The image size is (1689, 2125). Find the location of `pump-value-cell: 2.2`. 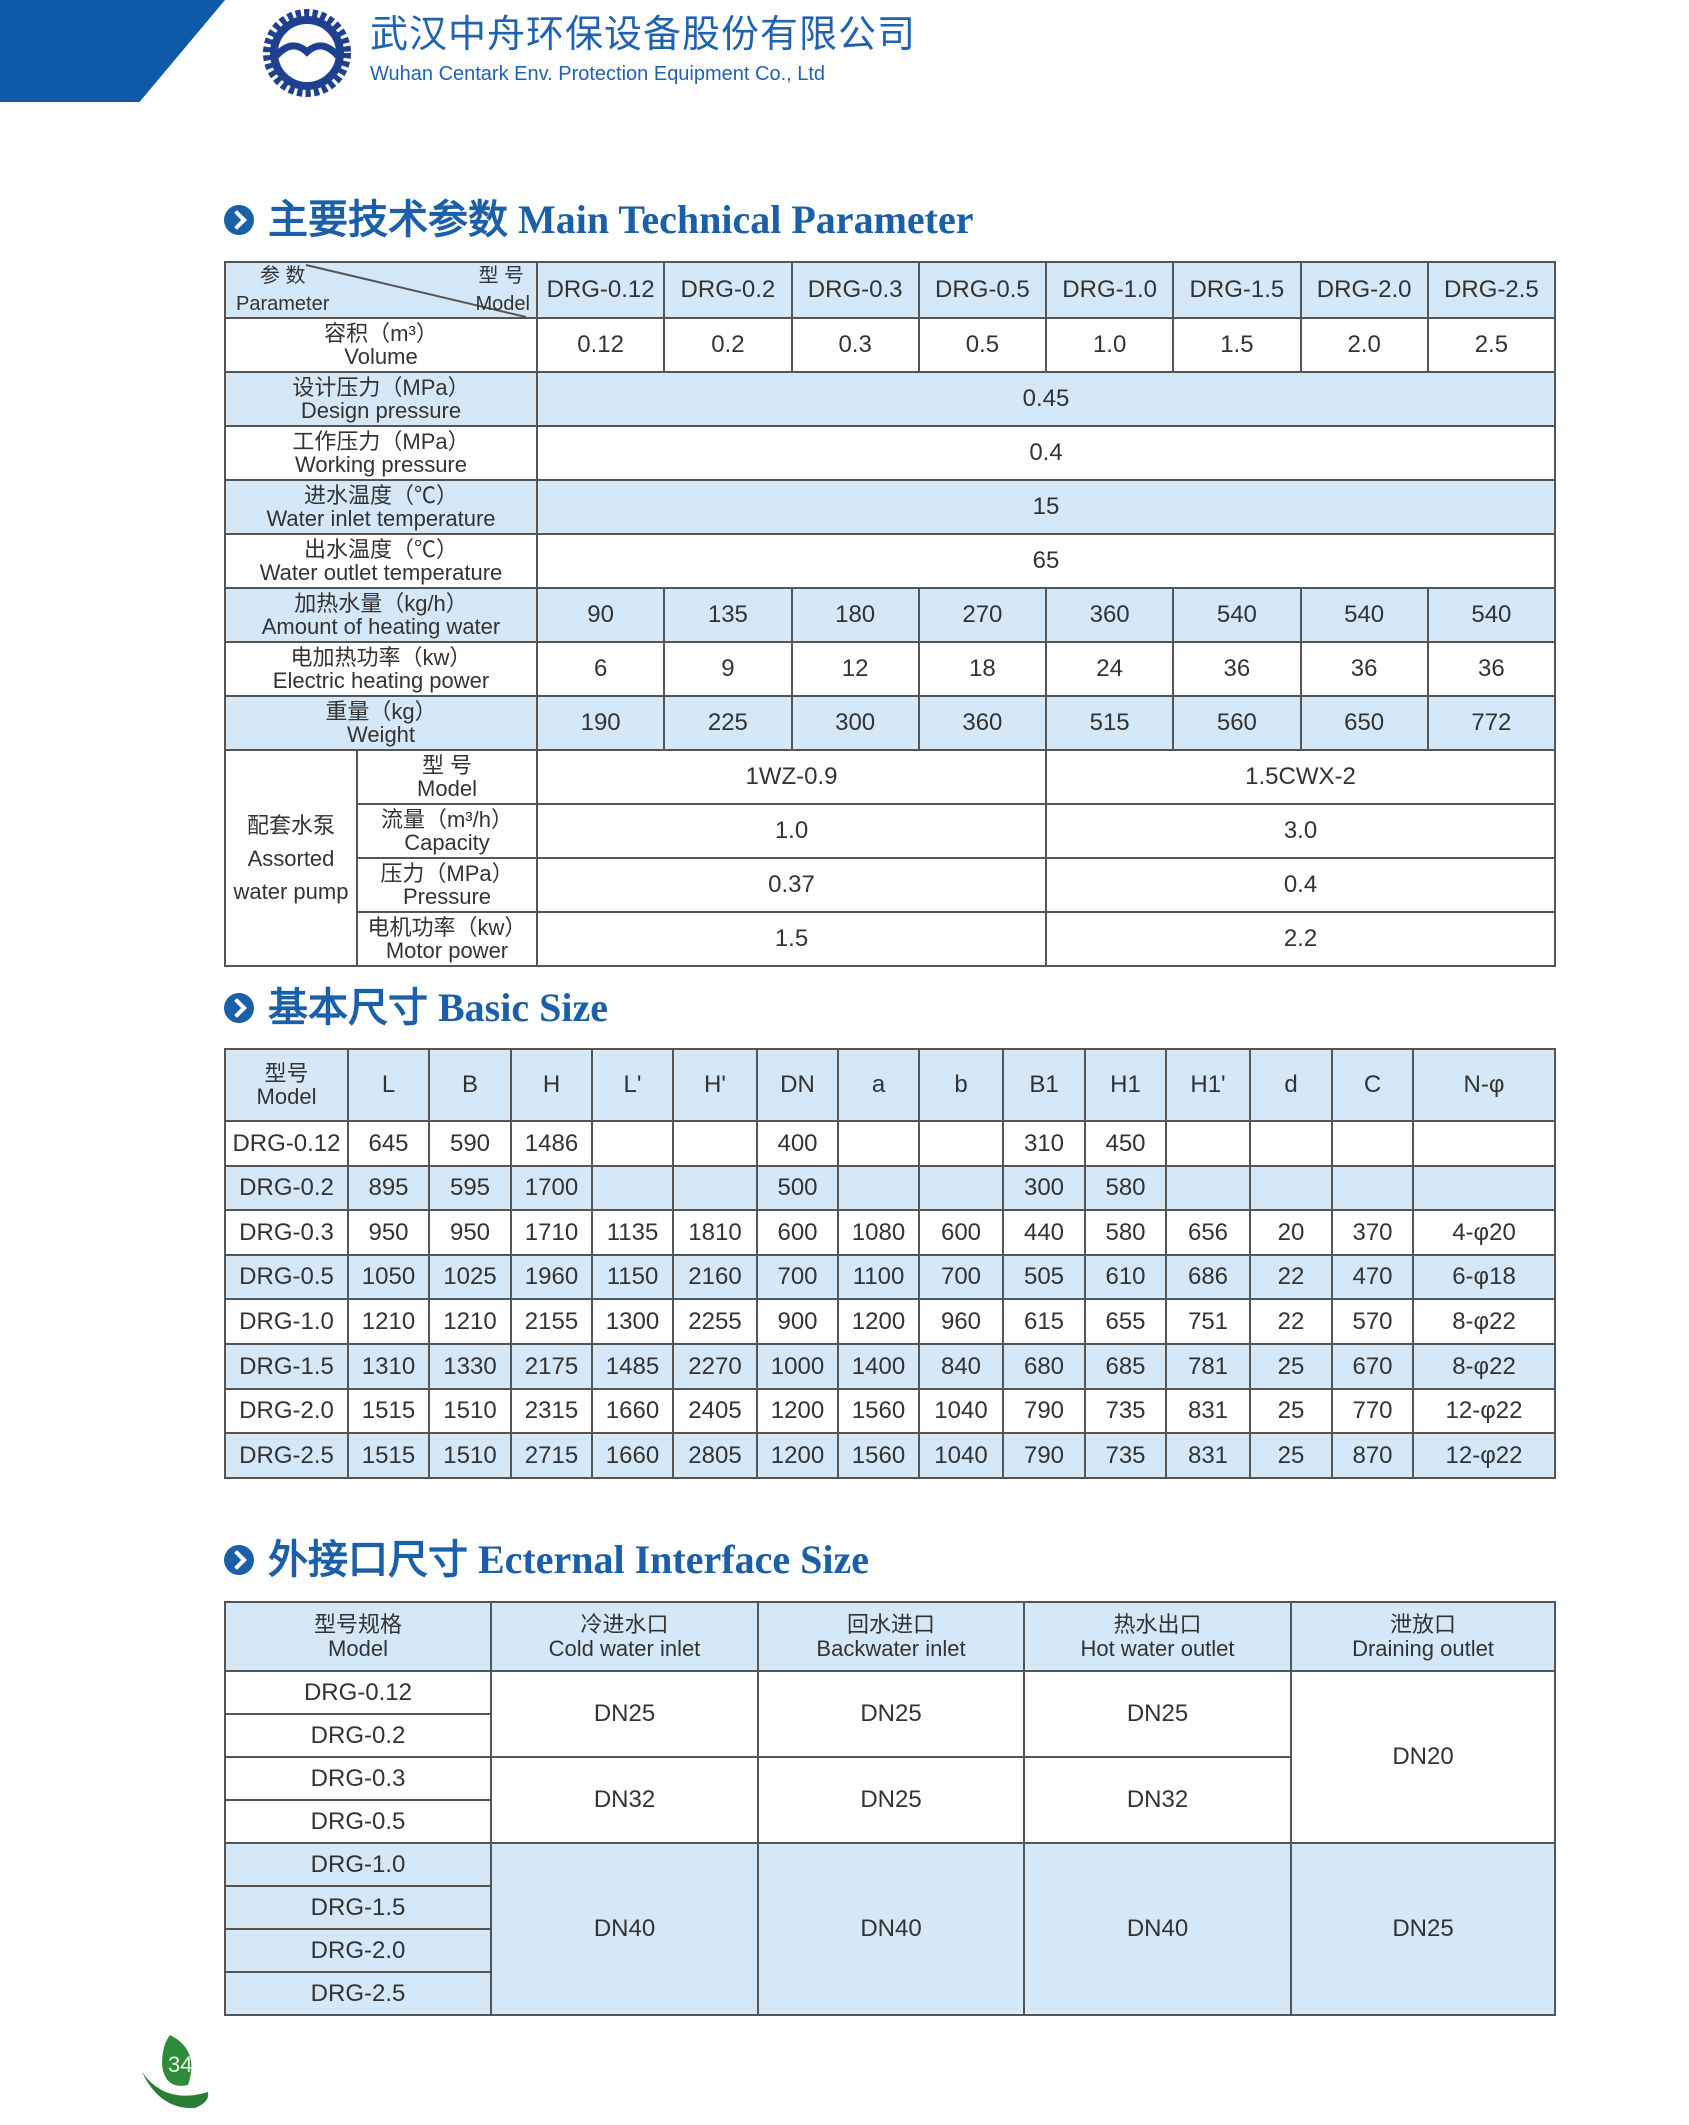

pump-value-cell: 2.2 is located at coordinates (1300, 939).